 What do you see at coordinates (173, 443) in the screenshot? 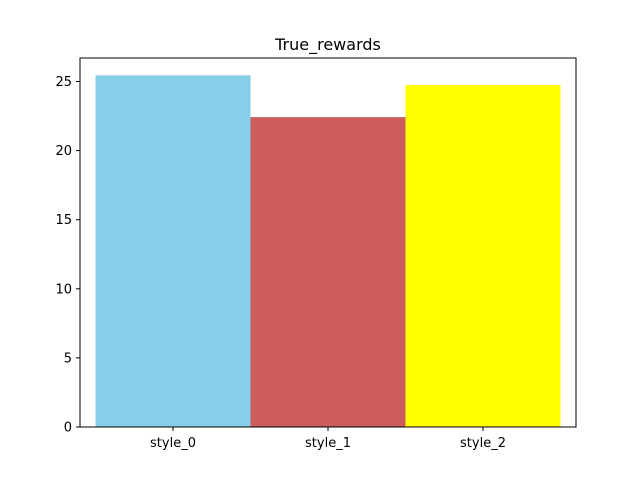
I see `x-tick-label: style_0` at bounding box center [173, 443].